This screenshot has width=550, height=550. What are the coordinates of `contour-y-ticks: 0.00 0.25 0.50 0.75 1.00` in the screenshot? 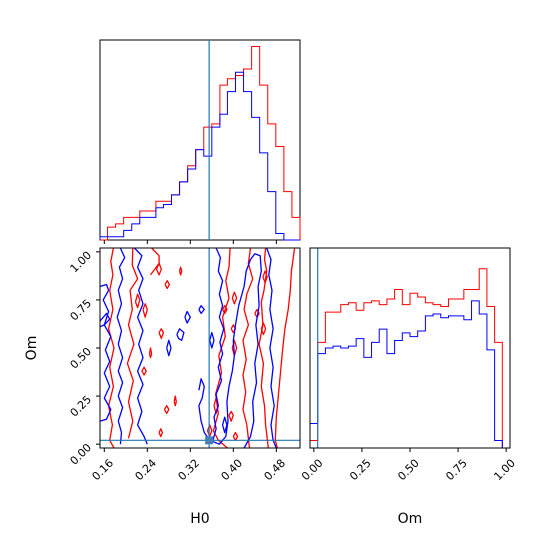 It's located at (84, 358).